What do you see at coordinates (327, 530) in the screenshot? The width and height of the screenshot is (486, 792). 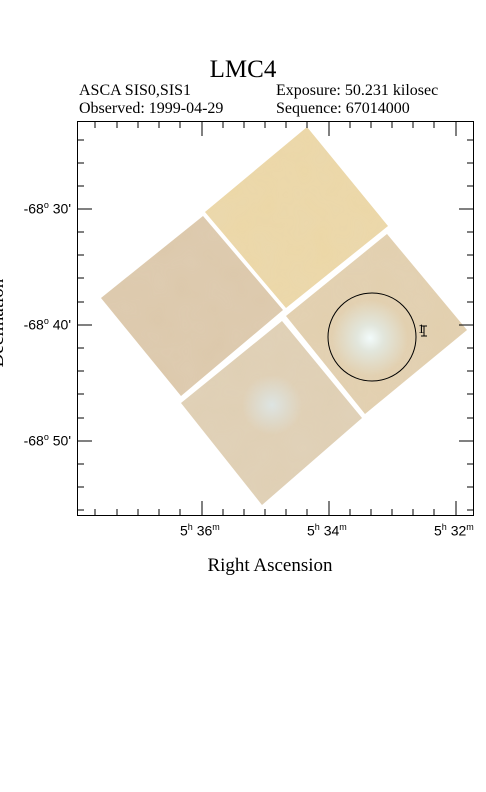 I see `ra-tick-label: 5h 34m` at bounding box center [327, 530].